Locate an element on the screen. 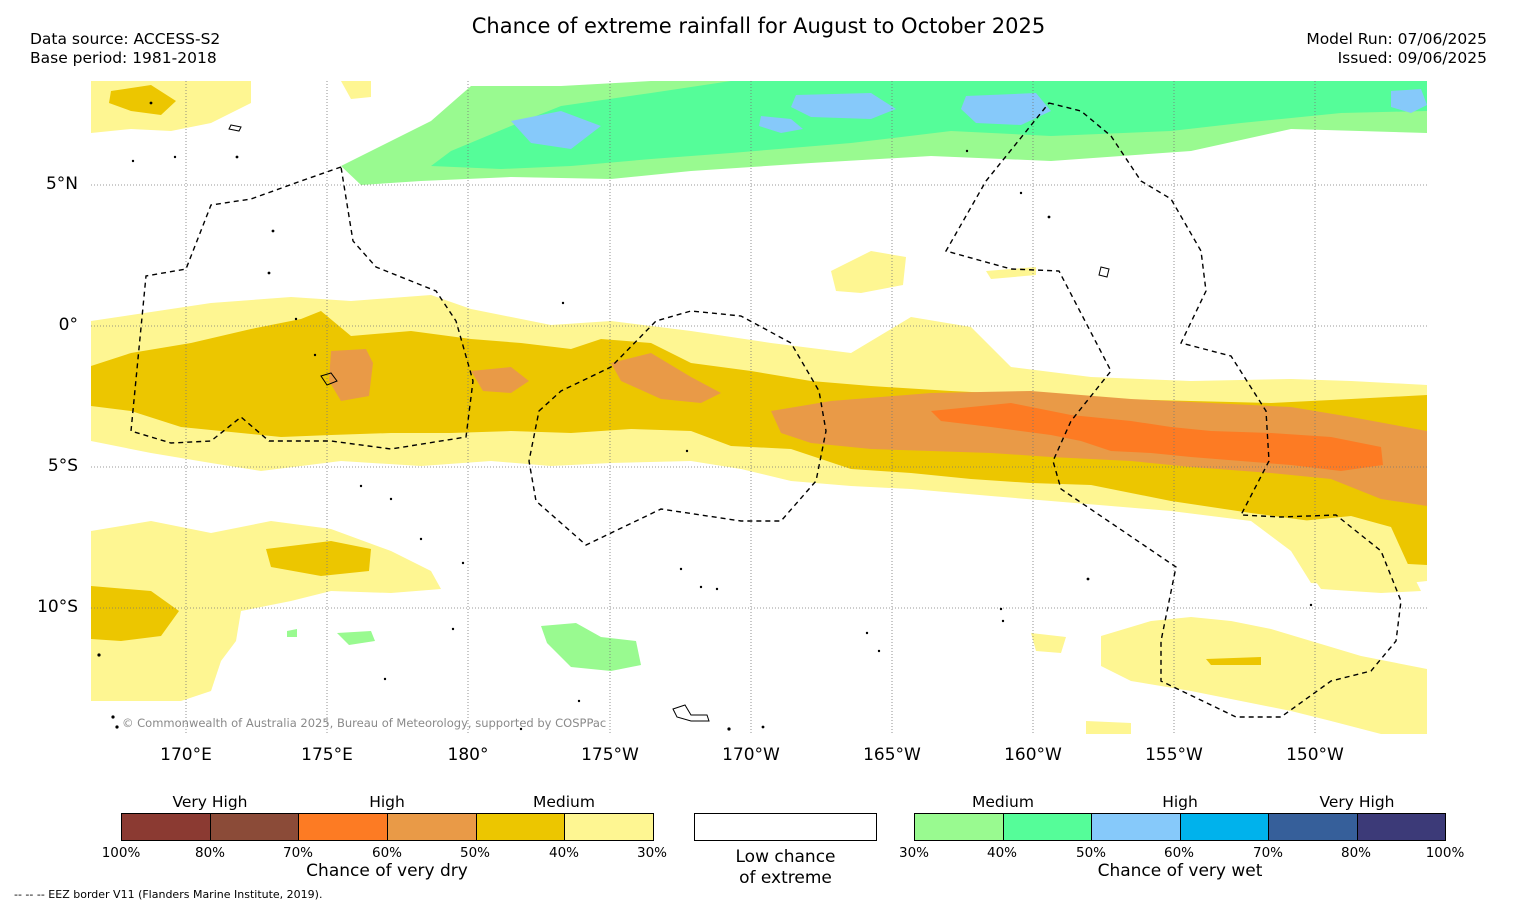  lon-label-180: 180° is located at coordinates (468, 755).